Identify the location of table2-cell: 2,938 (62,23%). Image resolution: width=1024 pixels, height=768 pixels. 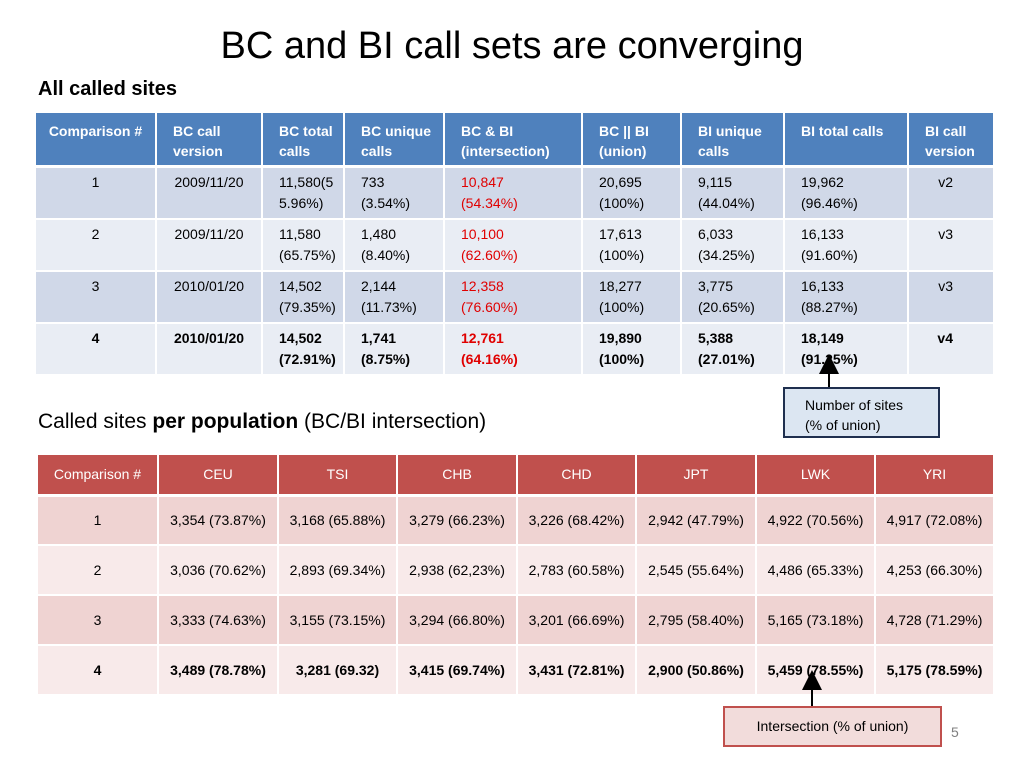
(457, 570).